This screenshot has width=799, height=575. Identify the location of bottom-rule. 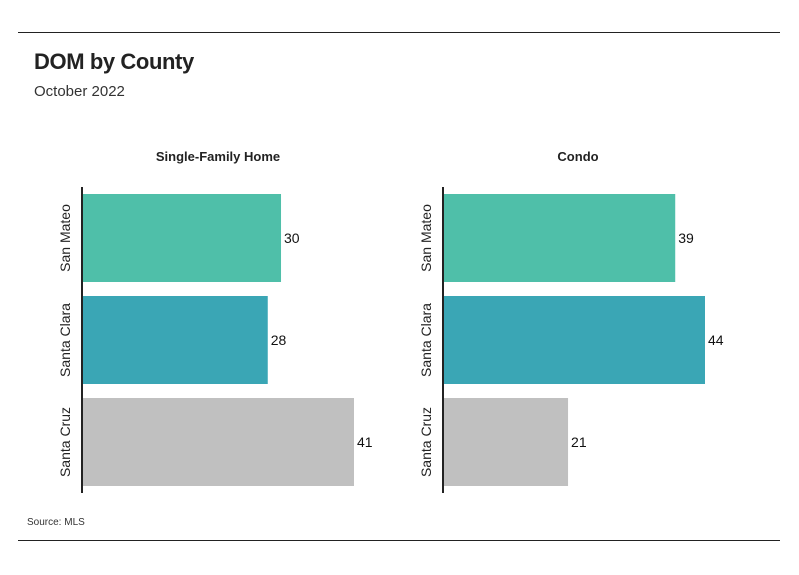
(399, 540).